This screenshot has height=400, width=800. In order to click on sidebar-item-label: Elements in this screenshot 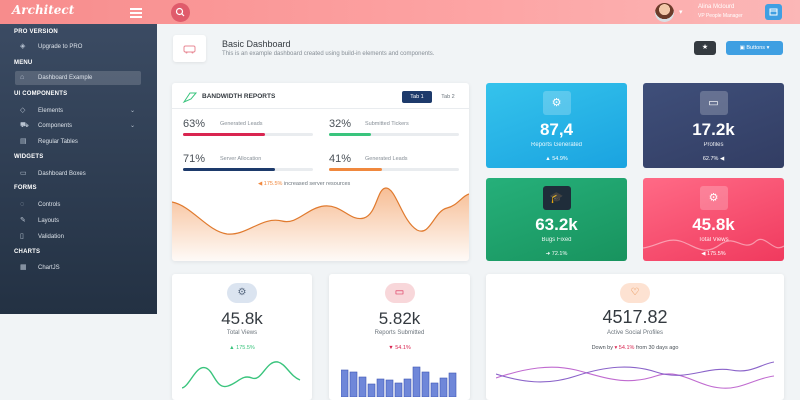, I will do `click(51, 111)`.